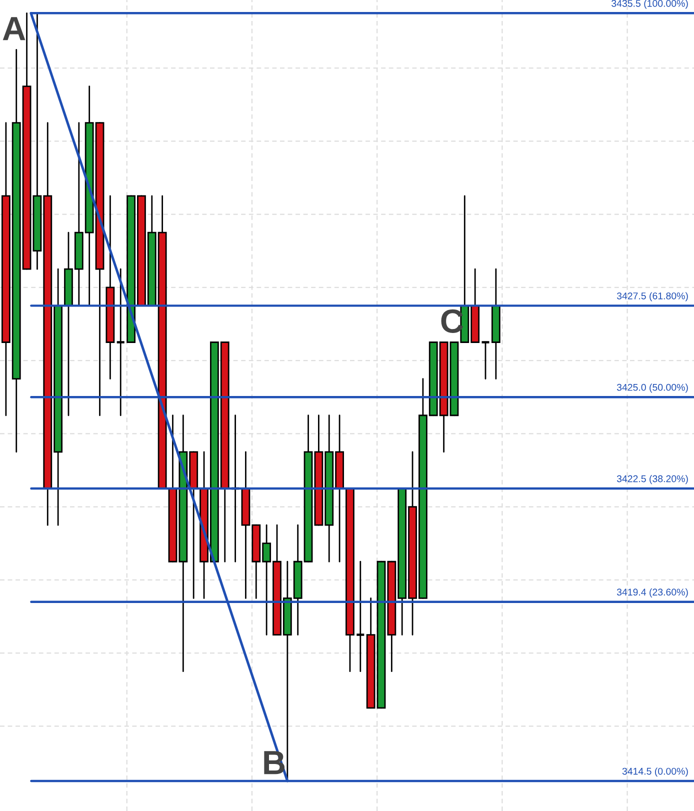 The image size is (694, 811). I want to click on ref-line-label: 3425.0 (50.00%), so click(652, 388).